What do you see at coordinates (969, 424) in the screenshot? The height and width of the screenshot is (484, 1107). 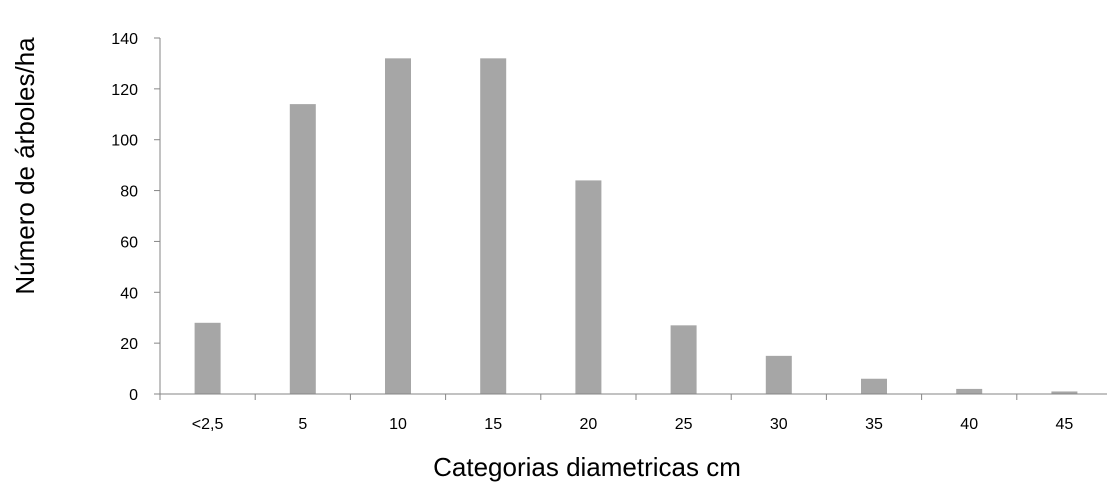 I see `x-tick-label: 40` at bounding box center [969, 424].